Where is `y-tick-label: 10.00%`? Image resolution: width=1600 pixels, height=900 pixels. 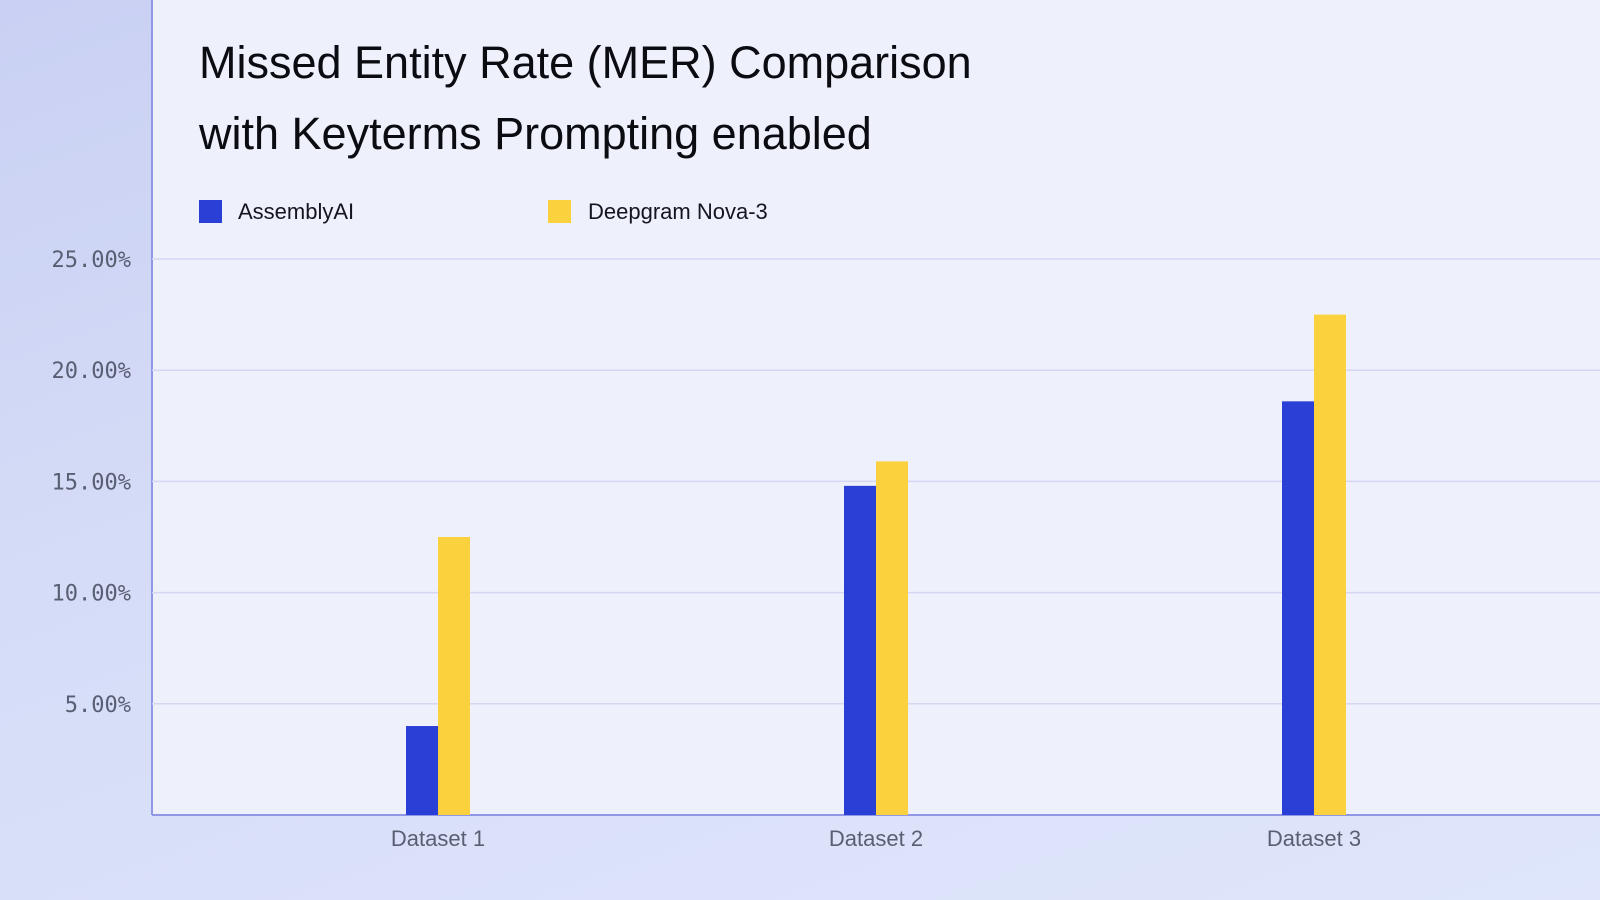 y-tick-label: 10.00% is located at coordinates (91, 594).